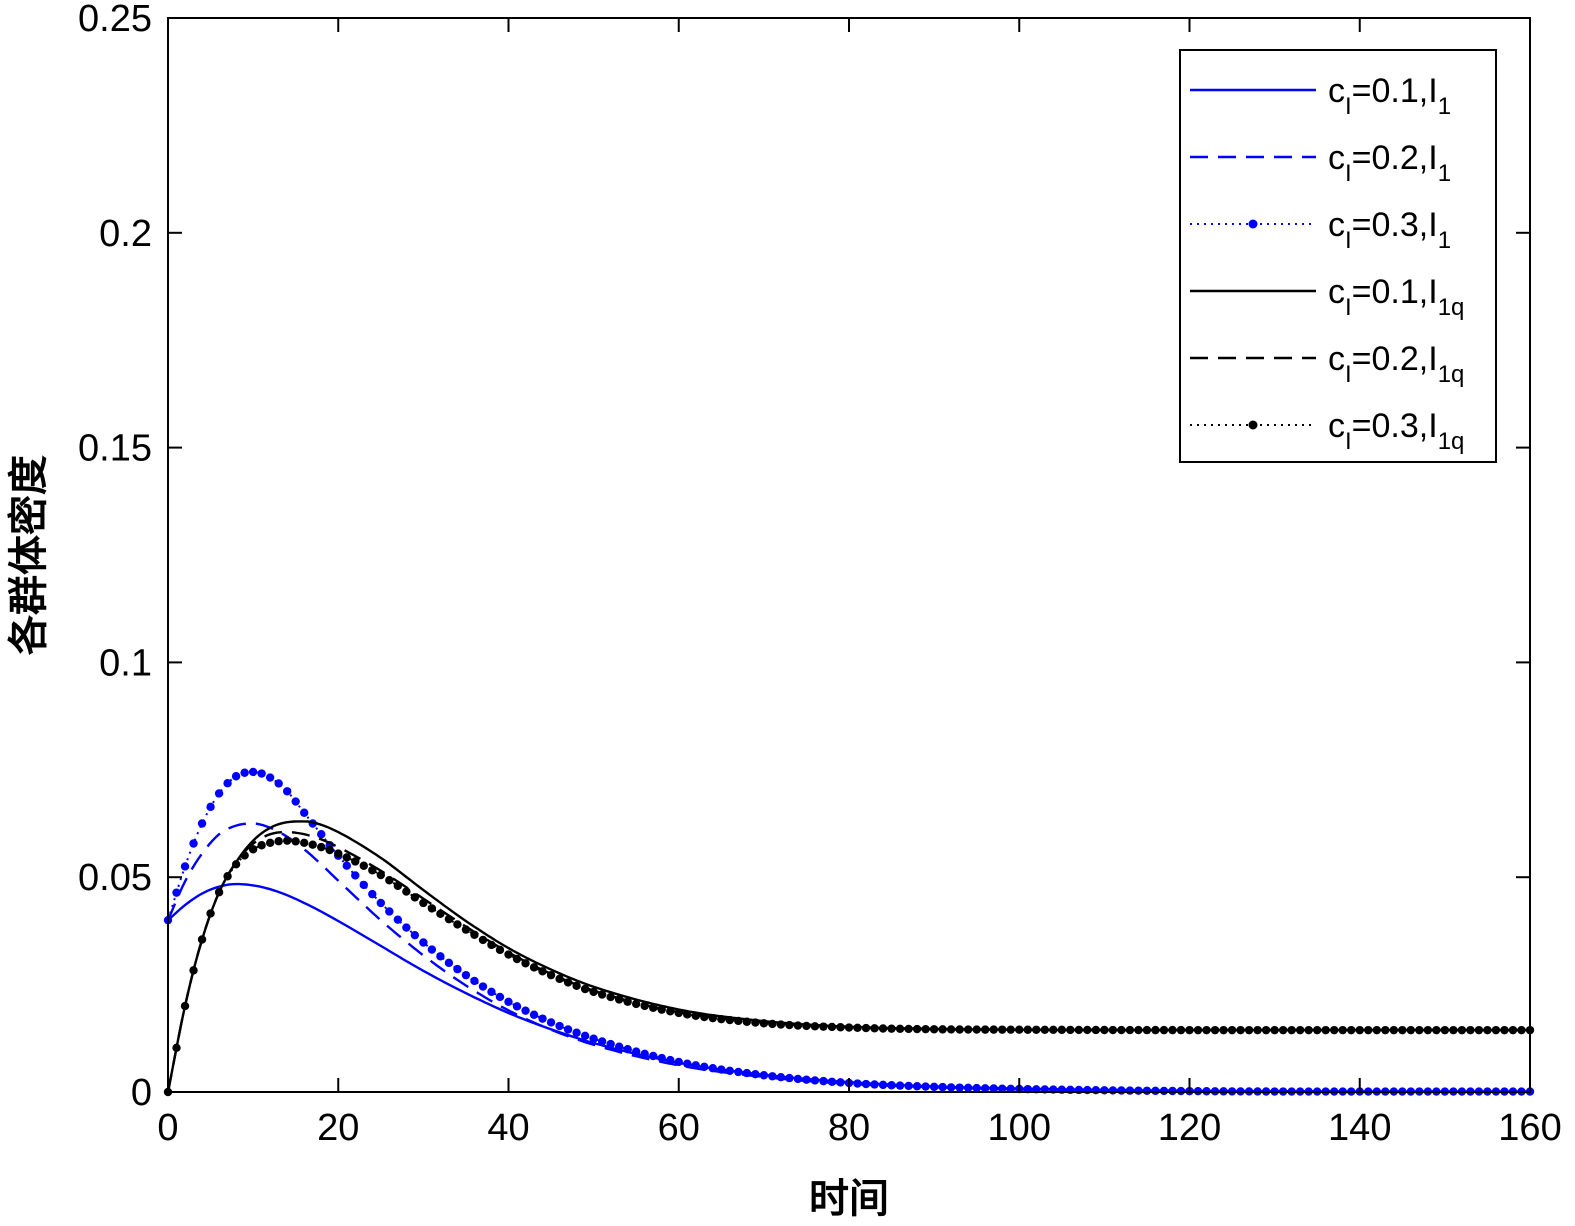 The height and width of the screenshot is (1226, 1575). Describe the element at coordinates (508, 1128) in the screenshot. I see `x-tick-label: 40` at that location.